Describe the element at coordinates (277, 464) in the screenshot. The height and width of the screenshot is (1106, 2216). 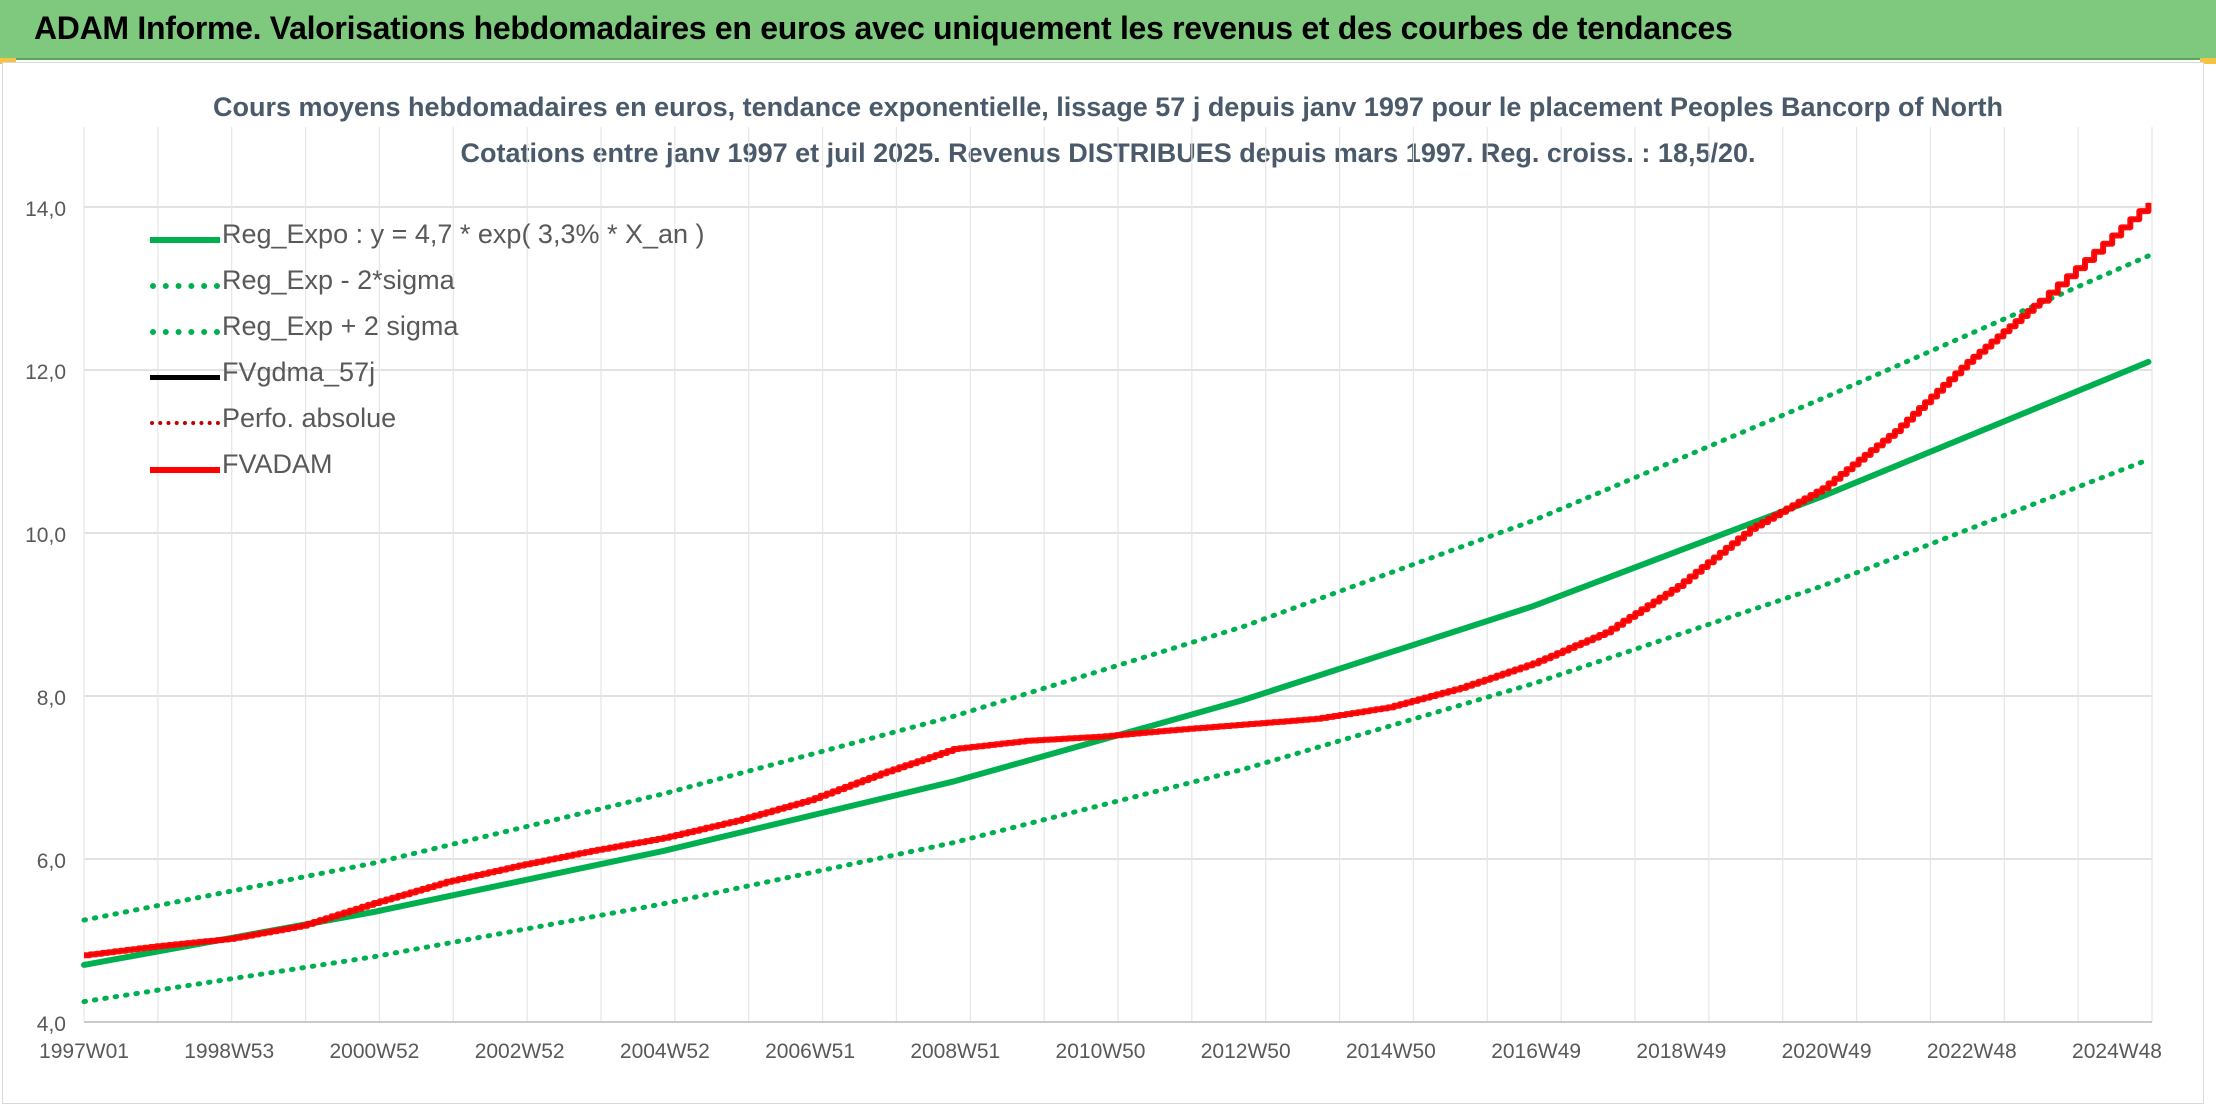
I see `legend-label: FVADAM` at that location.